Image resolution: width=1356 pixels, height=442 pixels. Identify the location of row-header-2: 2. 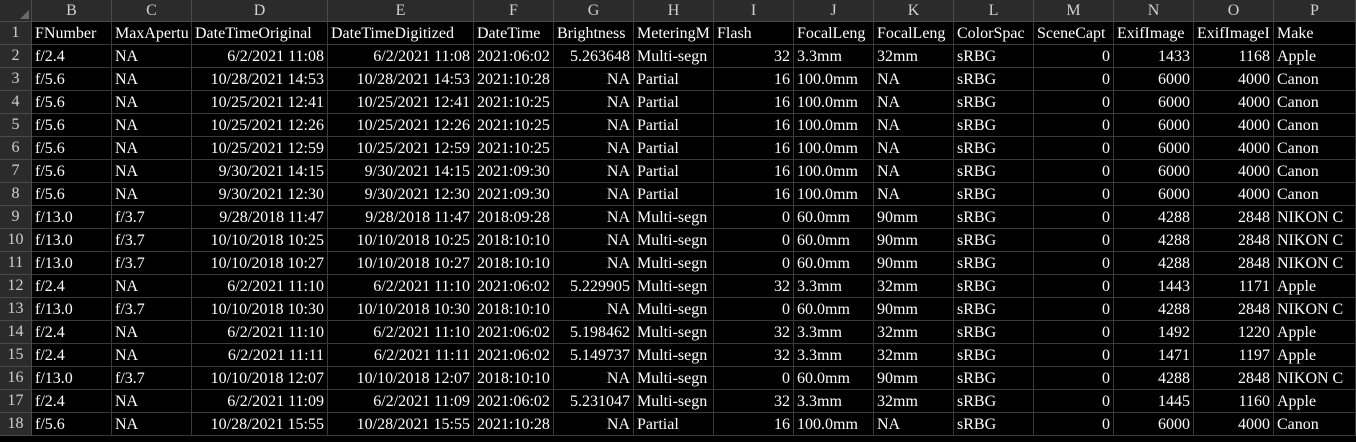
(16, 56).